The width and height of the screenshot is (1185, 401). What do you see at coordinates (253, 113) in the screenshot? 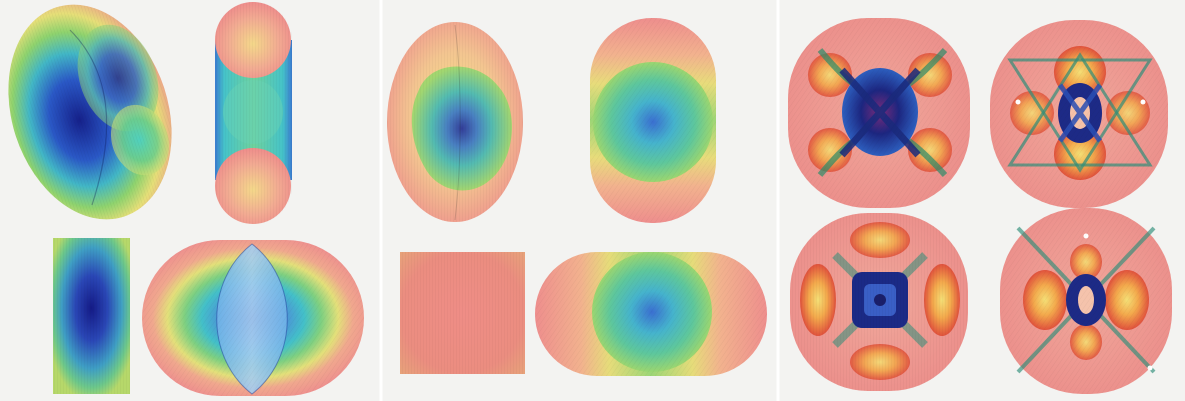
I see `vertical-capsule` at bounding box center [253, 113].